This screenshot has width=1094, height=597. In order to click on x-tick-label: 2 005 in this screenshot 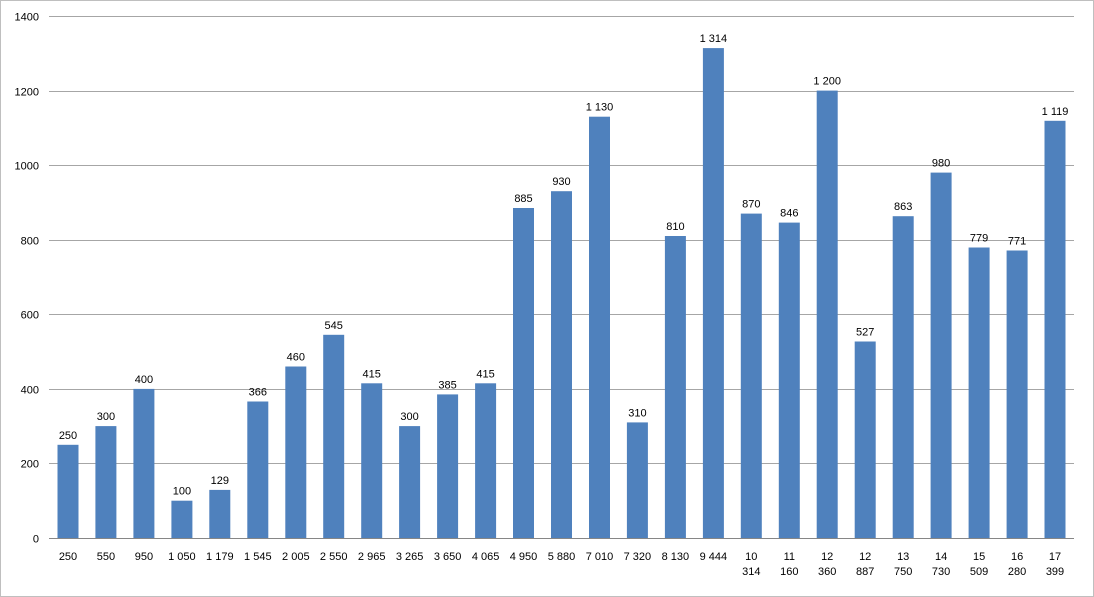, I will do `click(296, 557)`.